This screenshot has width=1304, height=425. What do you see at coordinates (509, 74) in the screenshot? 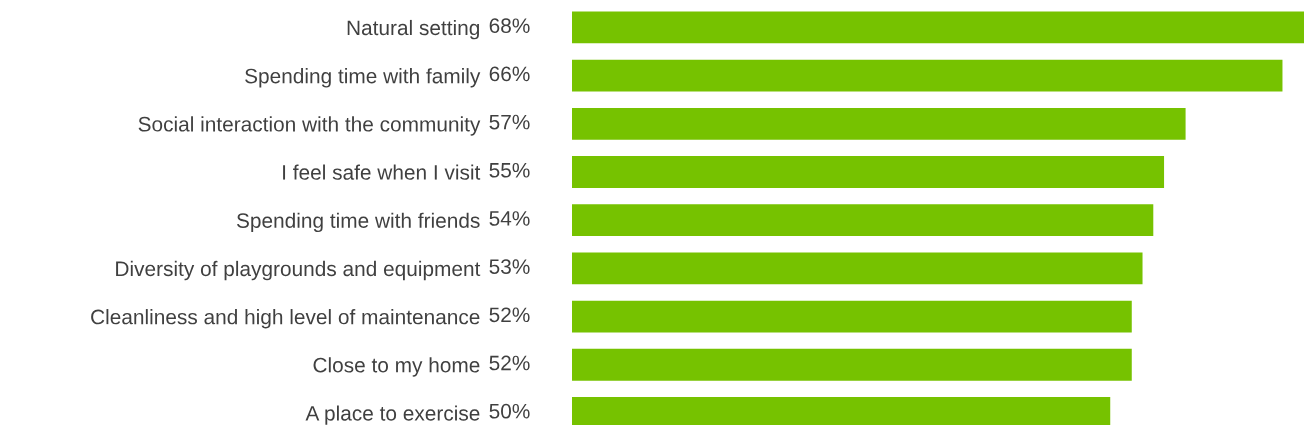
I see `data-label: 66%` at bounding box center [509, 74].